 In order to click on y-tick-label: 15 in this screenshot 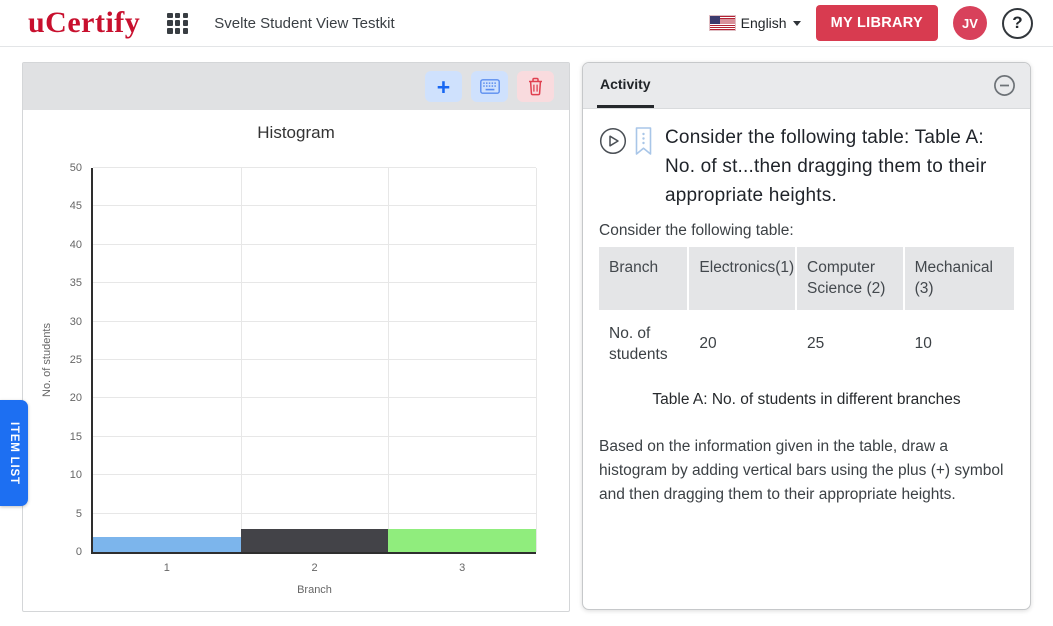, I will do `click(75, 436)`.